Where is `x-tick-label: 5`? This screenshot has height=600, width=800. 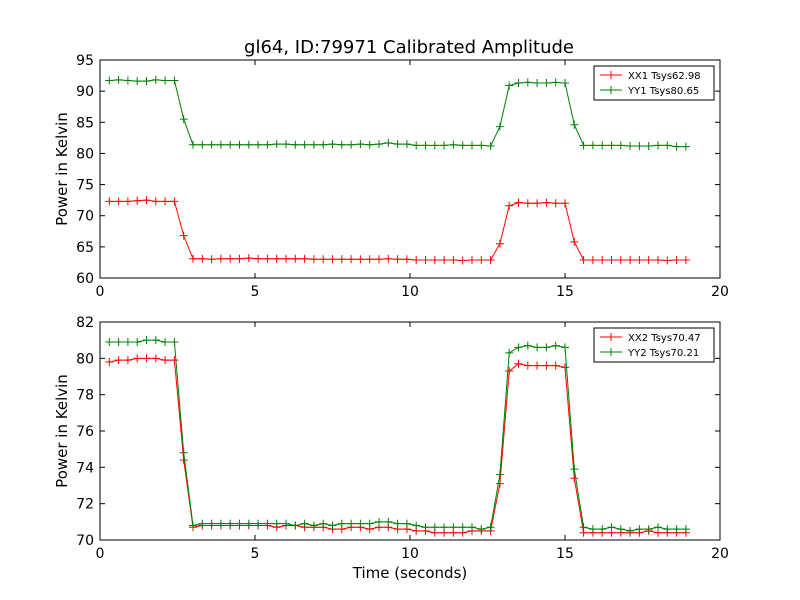
x-tick-label: 5 is located at coordinates (255, 292).